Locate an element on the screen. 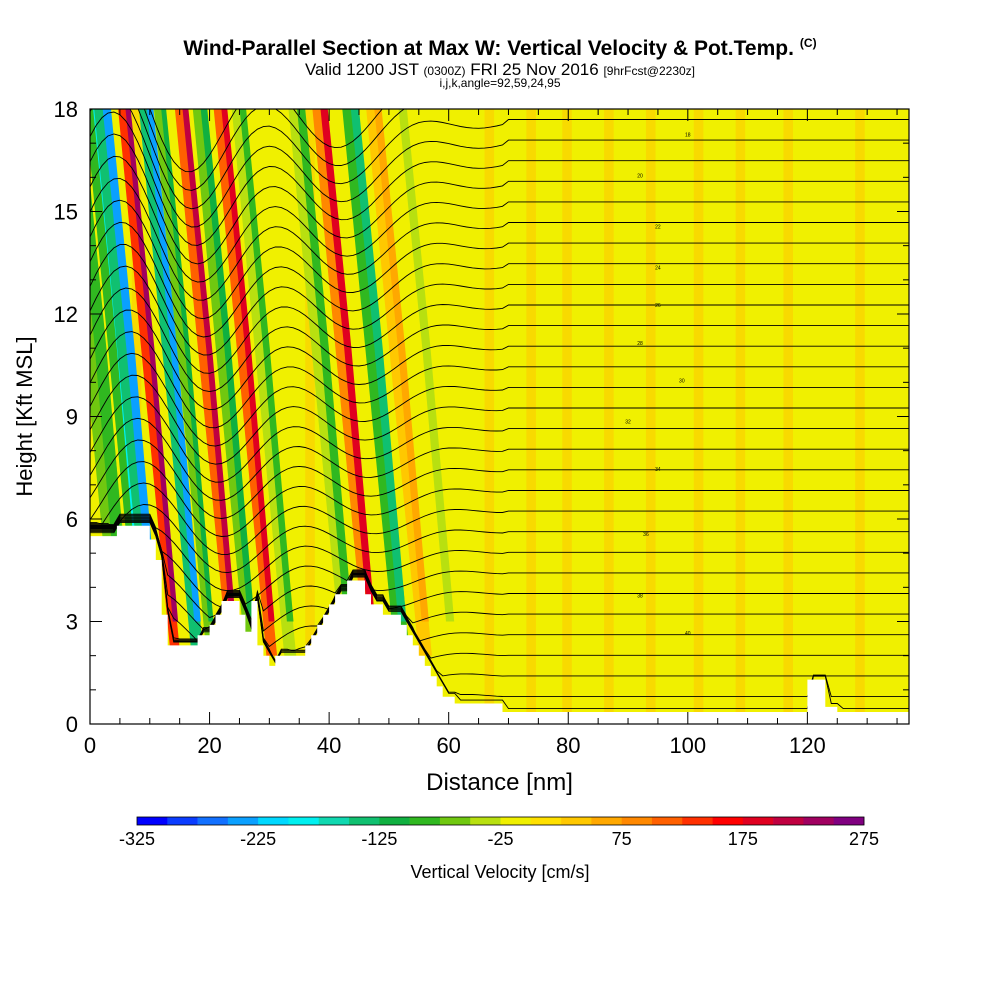  theta-contour-label: 34 is located at coordinates (658, 470).